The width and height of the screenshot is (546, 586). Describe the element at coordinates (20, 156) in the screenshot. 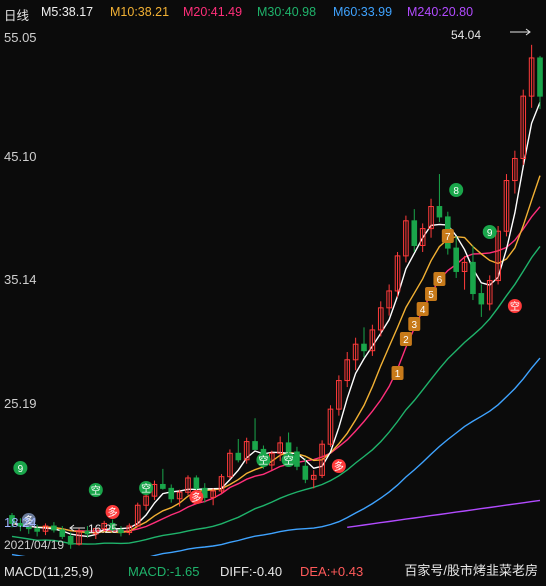

I see `price-label-2: 45.10` at that location.